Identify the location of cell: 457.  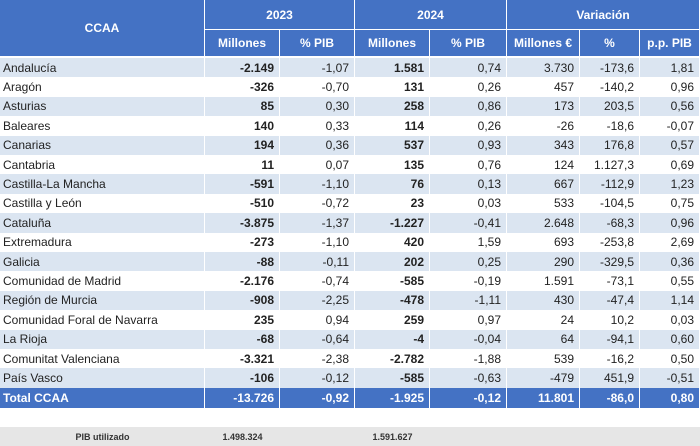
(543, 87).